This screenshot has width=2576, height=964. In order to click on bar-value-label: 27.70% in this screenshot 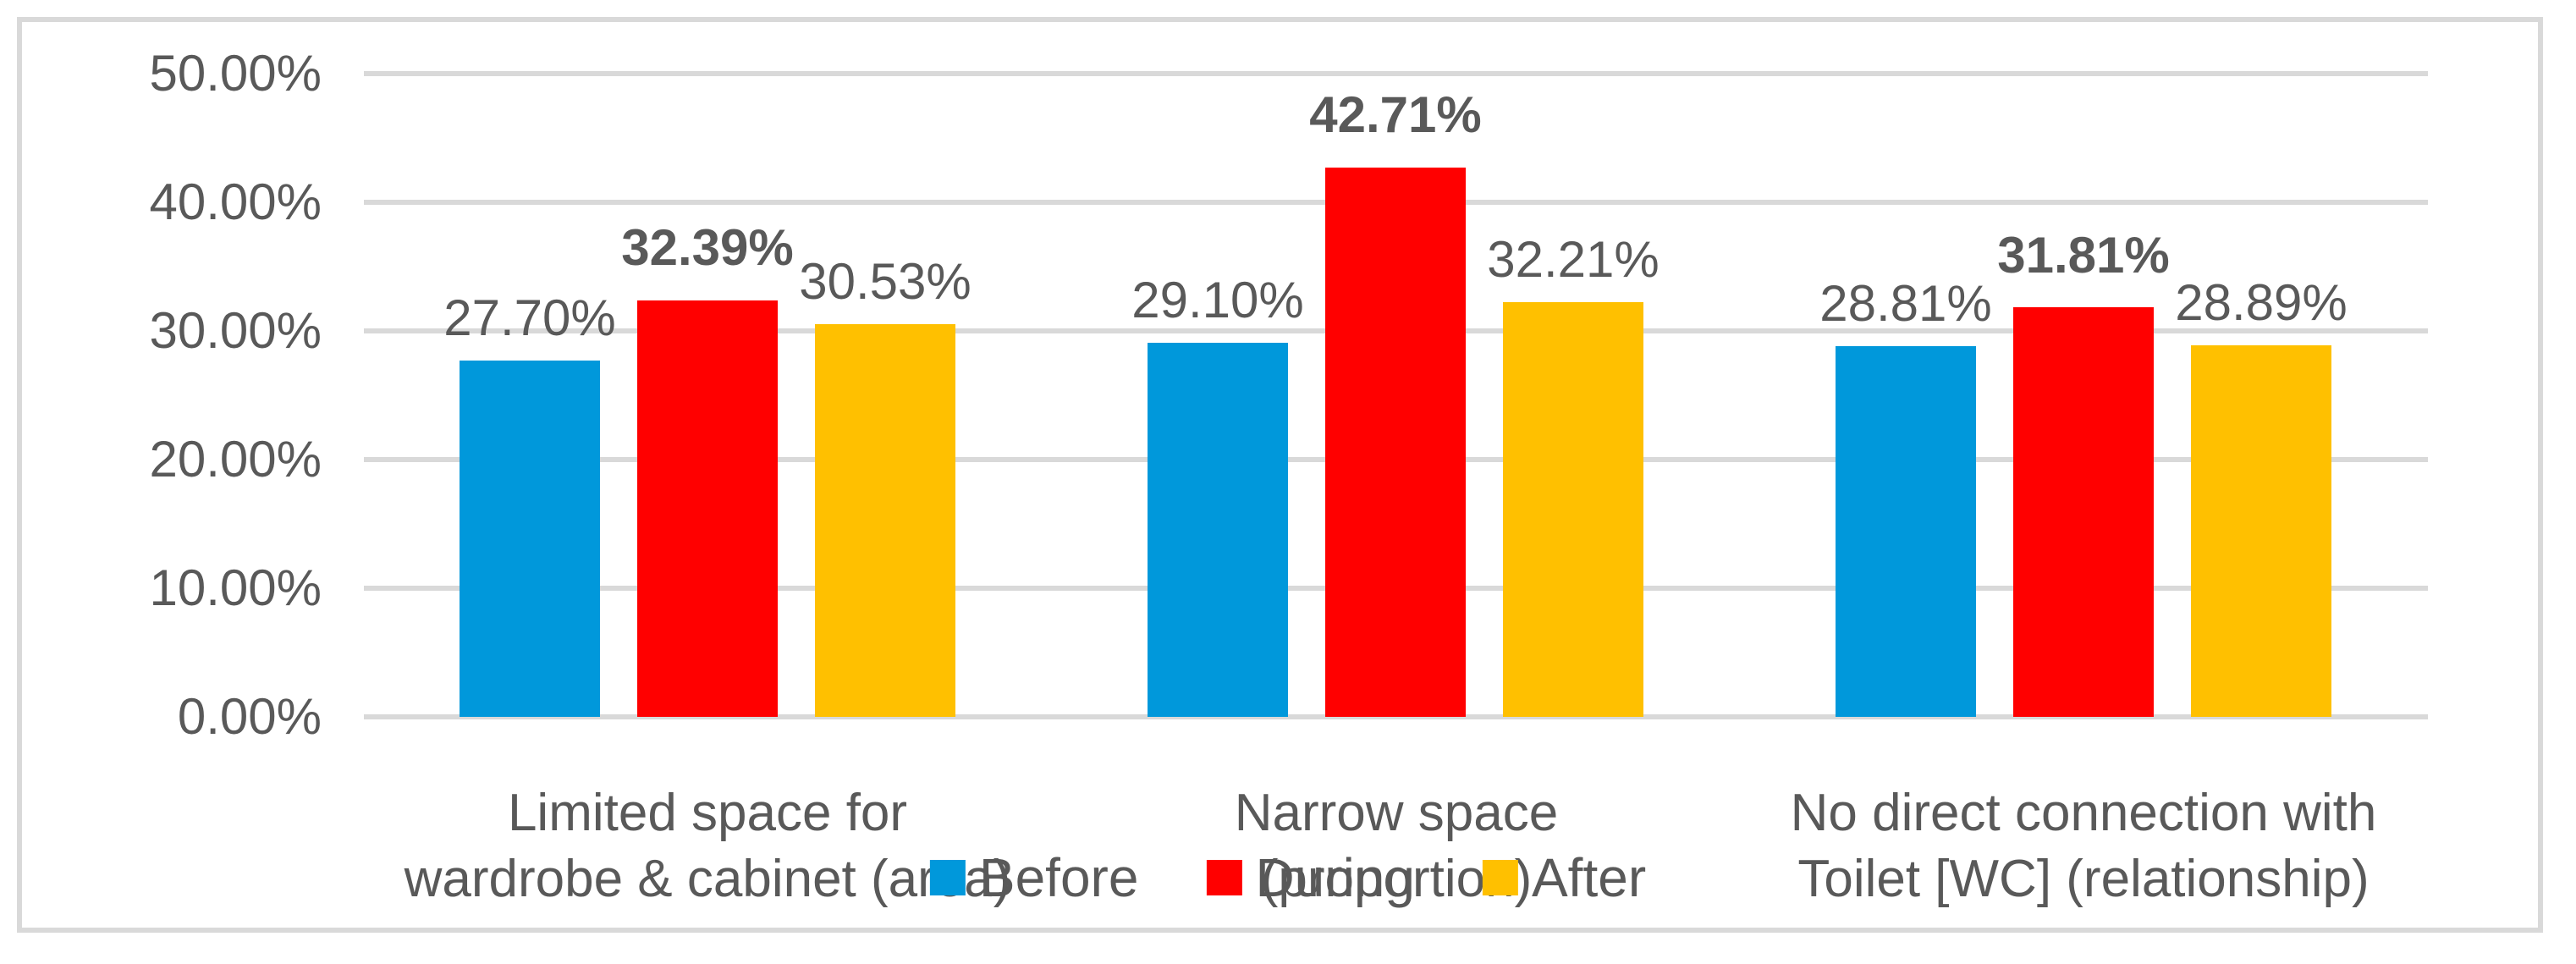, I will do `click(529, 317)`.